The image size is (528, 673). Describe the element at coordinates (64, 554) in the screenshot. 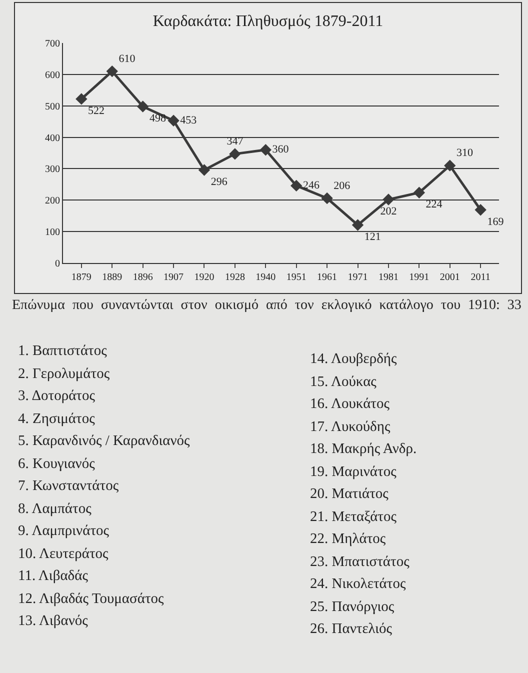

I see `text: 10. Λευτεράτος` at that location.